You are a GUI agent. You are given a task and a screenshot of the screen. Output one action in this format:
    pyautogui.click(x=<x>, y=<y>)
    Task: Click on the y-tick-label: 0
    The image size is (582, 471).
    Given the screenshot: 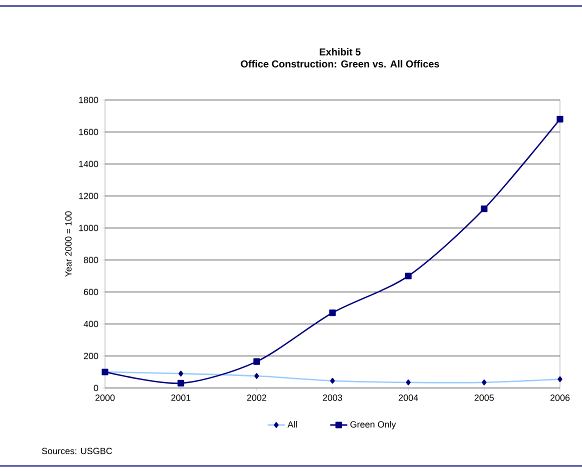 What is the action you would take?
    pyautogui.click(x=96, y=388)
    